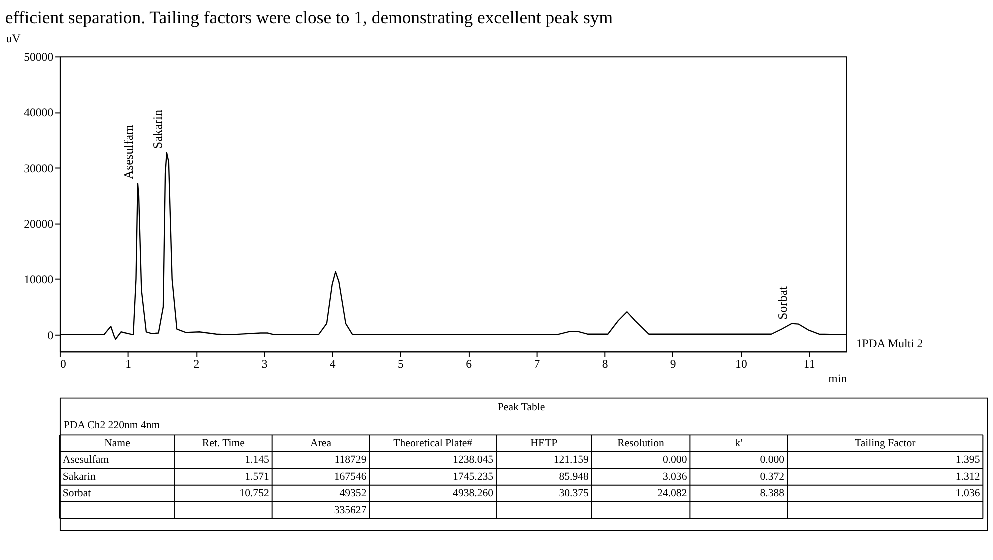 The image size is (993, 560). Describe the element at coordinates (129, 152) in the screenshot. I see `annotation: Asesulfam` at that location.